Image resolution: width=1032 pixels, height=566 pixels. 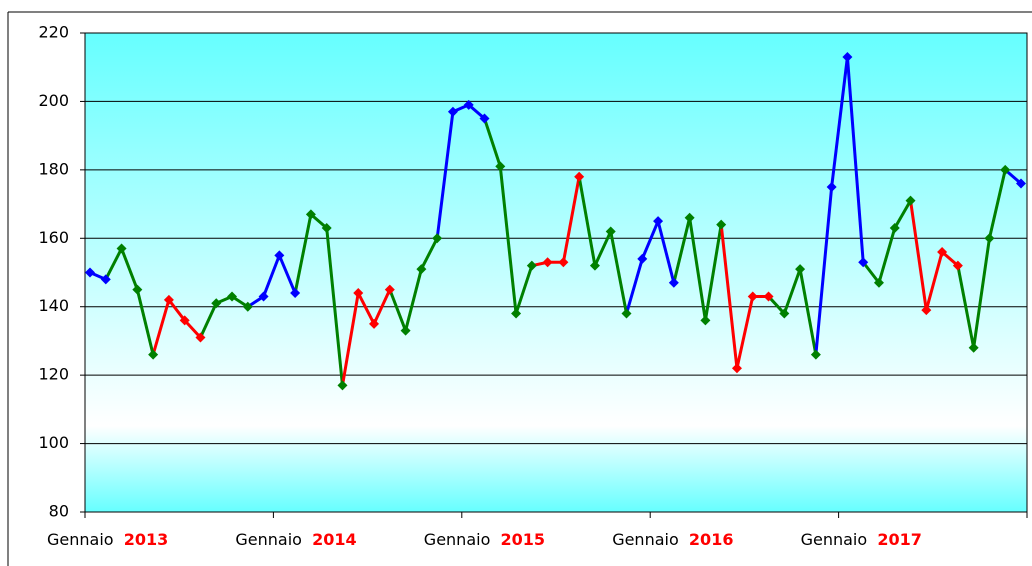 I want to click on x-tick-label: Gennaio 2016, so click(x=672, y=539).